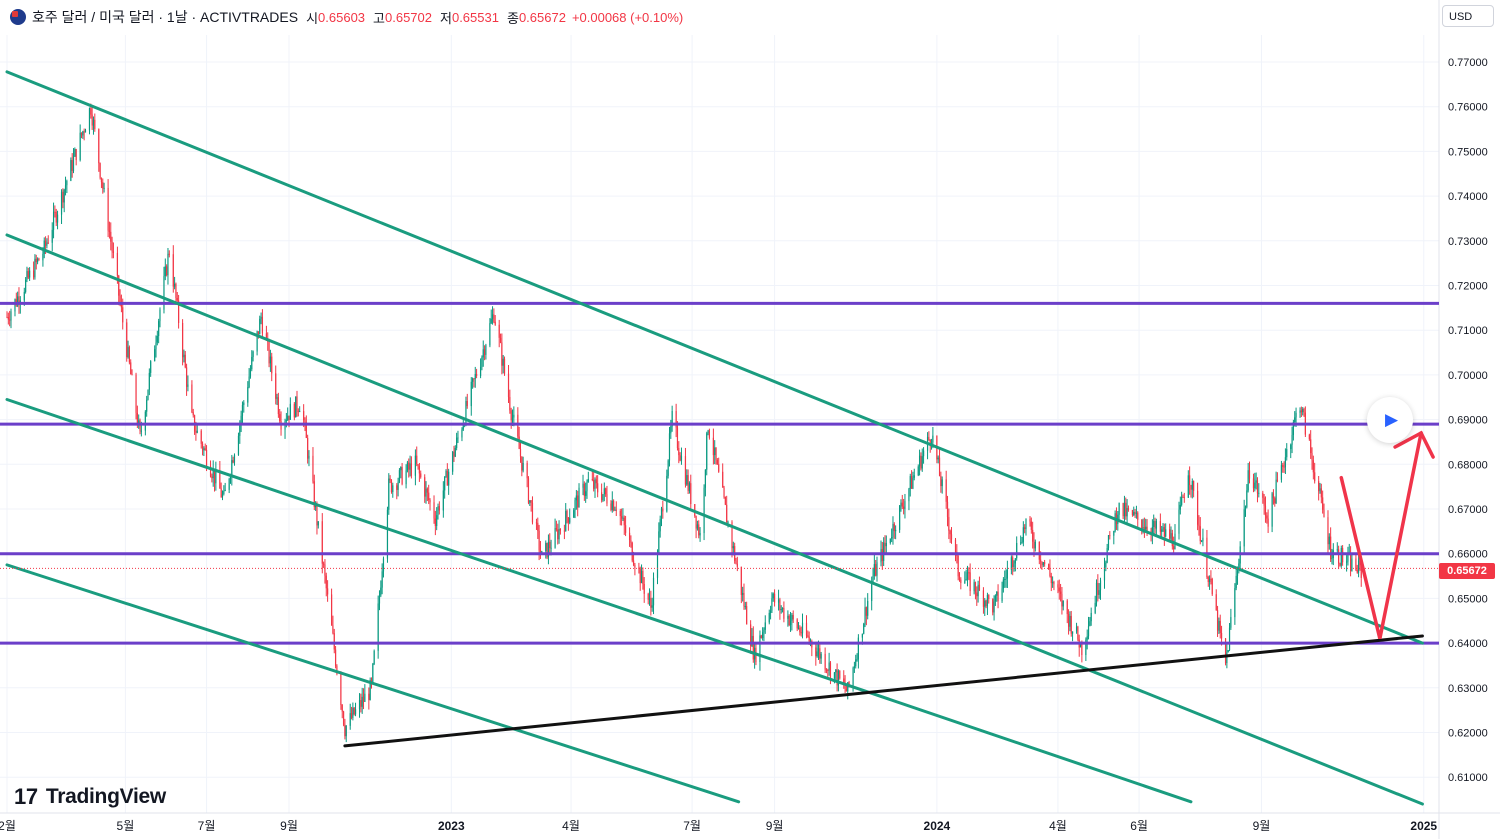  Describe the element at coordinates (571, 826) in the screenshot. I see `x-tick-label: 4월` at that location.